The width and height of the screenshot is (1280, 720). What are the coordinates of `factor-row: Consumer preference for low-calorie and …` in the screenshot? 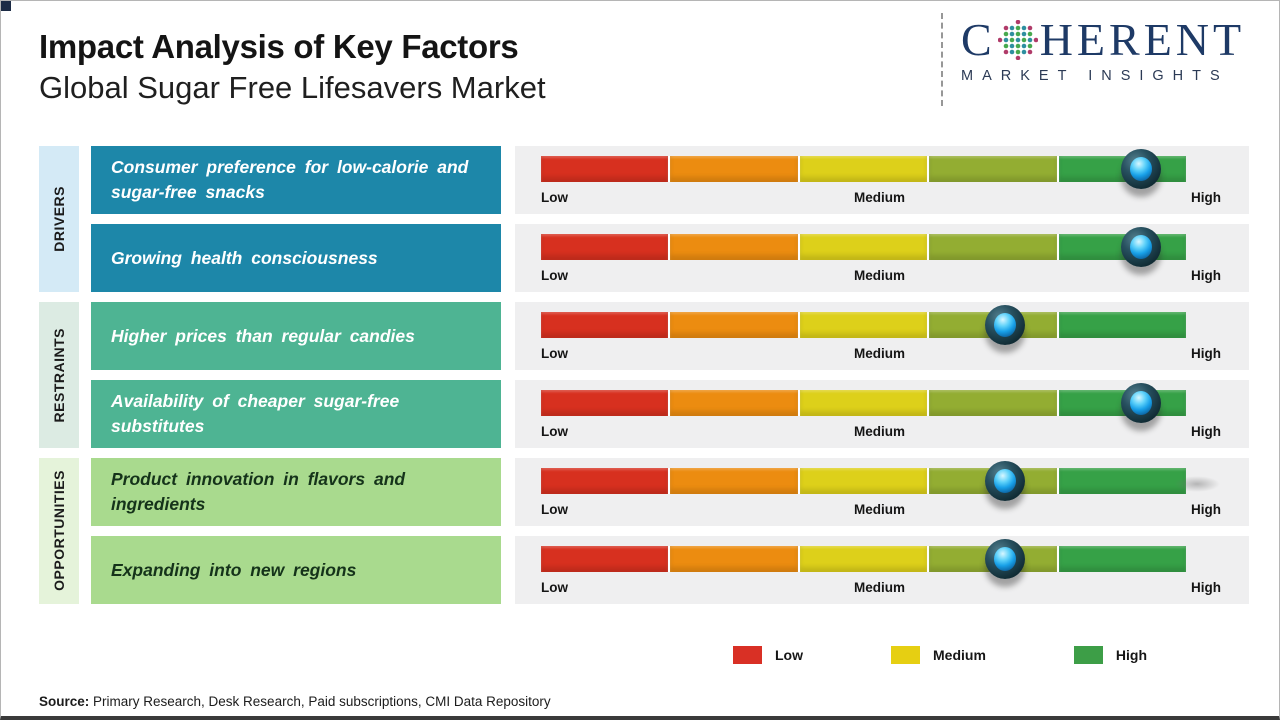 It's located at (670, 179).